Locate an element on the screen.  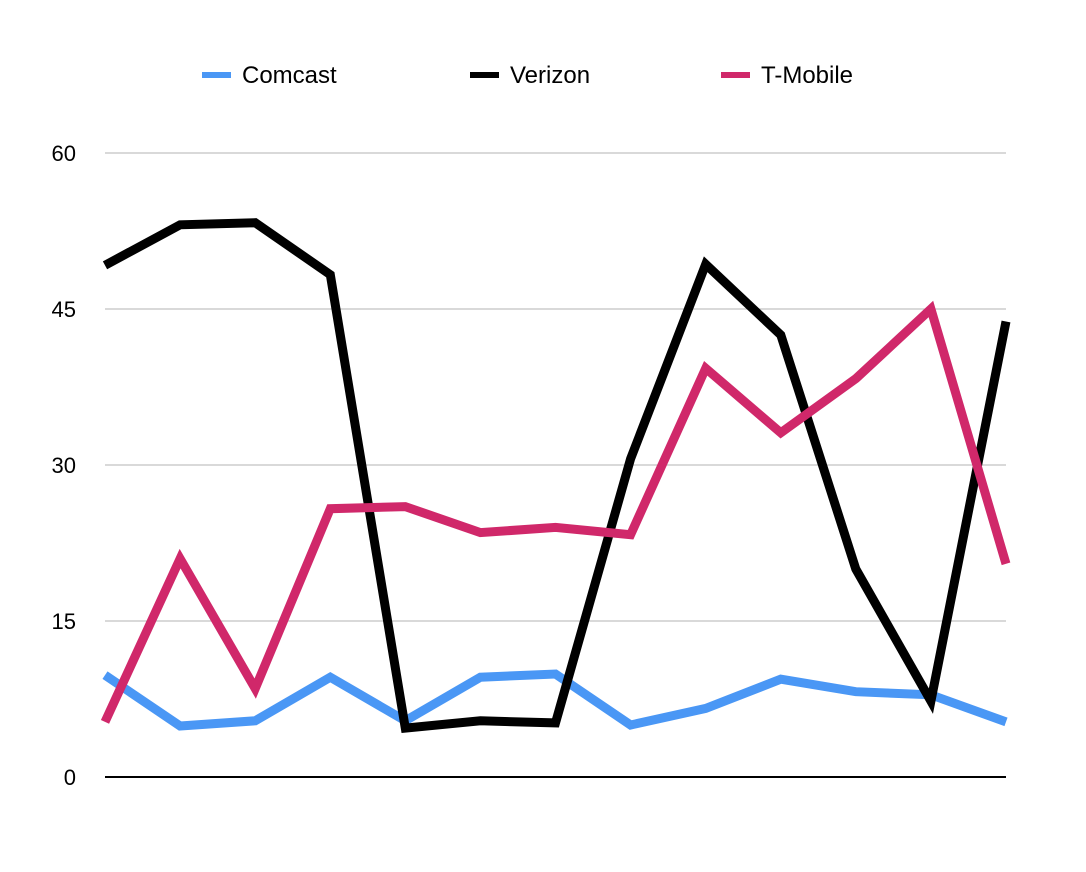
y-axis-ticks: 0 15 30 45 60 is located at coordinates (64, 465).